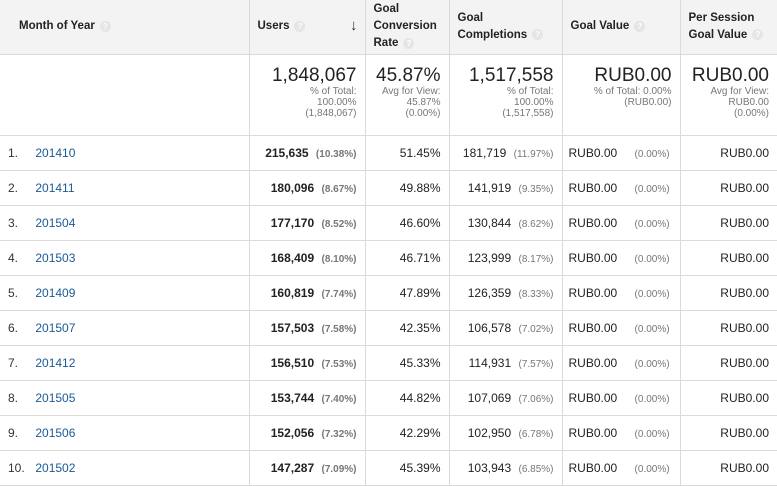 This screenshot has height=486, width=777. I want to click on users-percent: (7.32%), so click(339, 434).